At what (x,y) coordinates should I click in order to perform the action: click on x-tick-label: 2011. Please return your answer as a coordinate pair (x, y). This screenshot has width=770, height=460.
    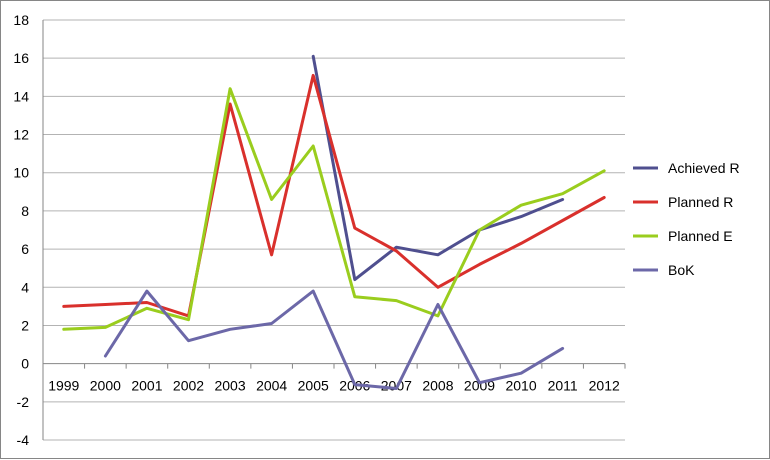
    Looking at the image, I should click on (563, 386).